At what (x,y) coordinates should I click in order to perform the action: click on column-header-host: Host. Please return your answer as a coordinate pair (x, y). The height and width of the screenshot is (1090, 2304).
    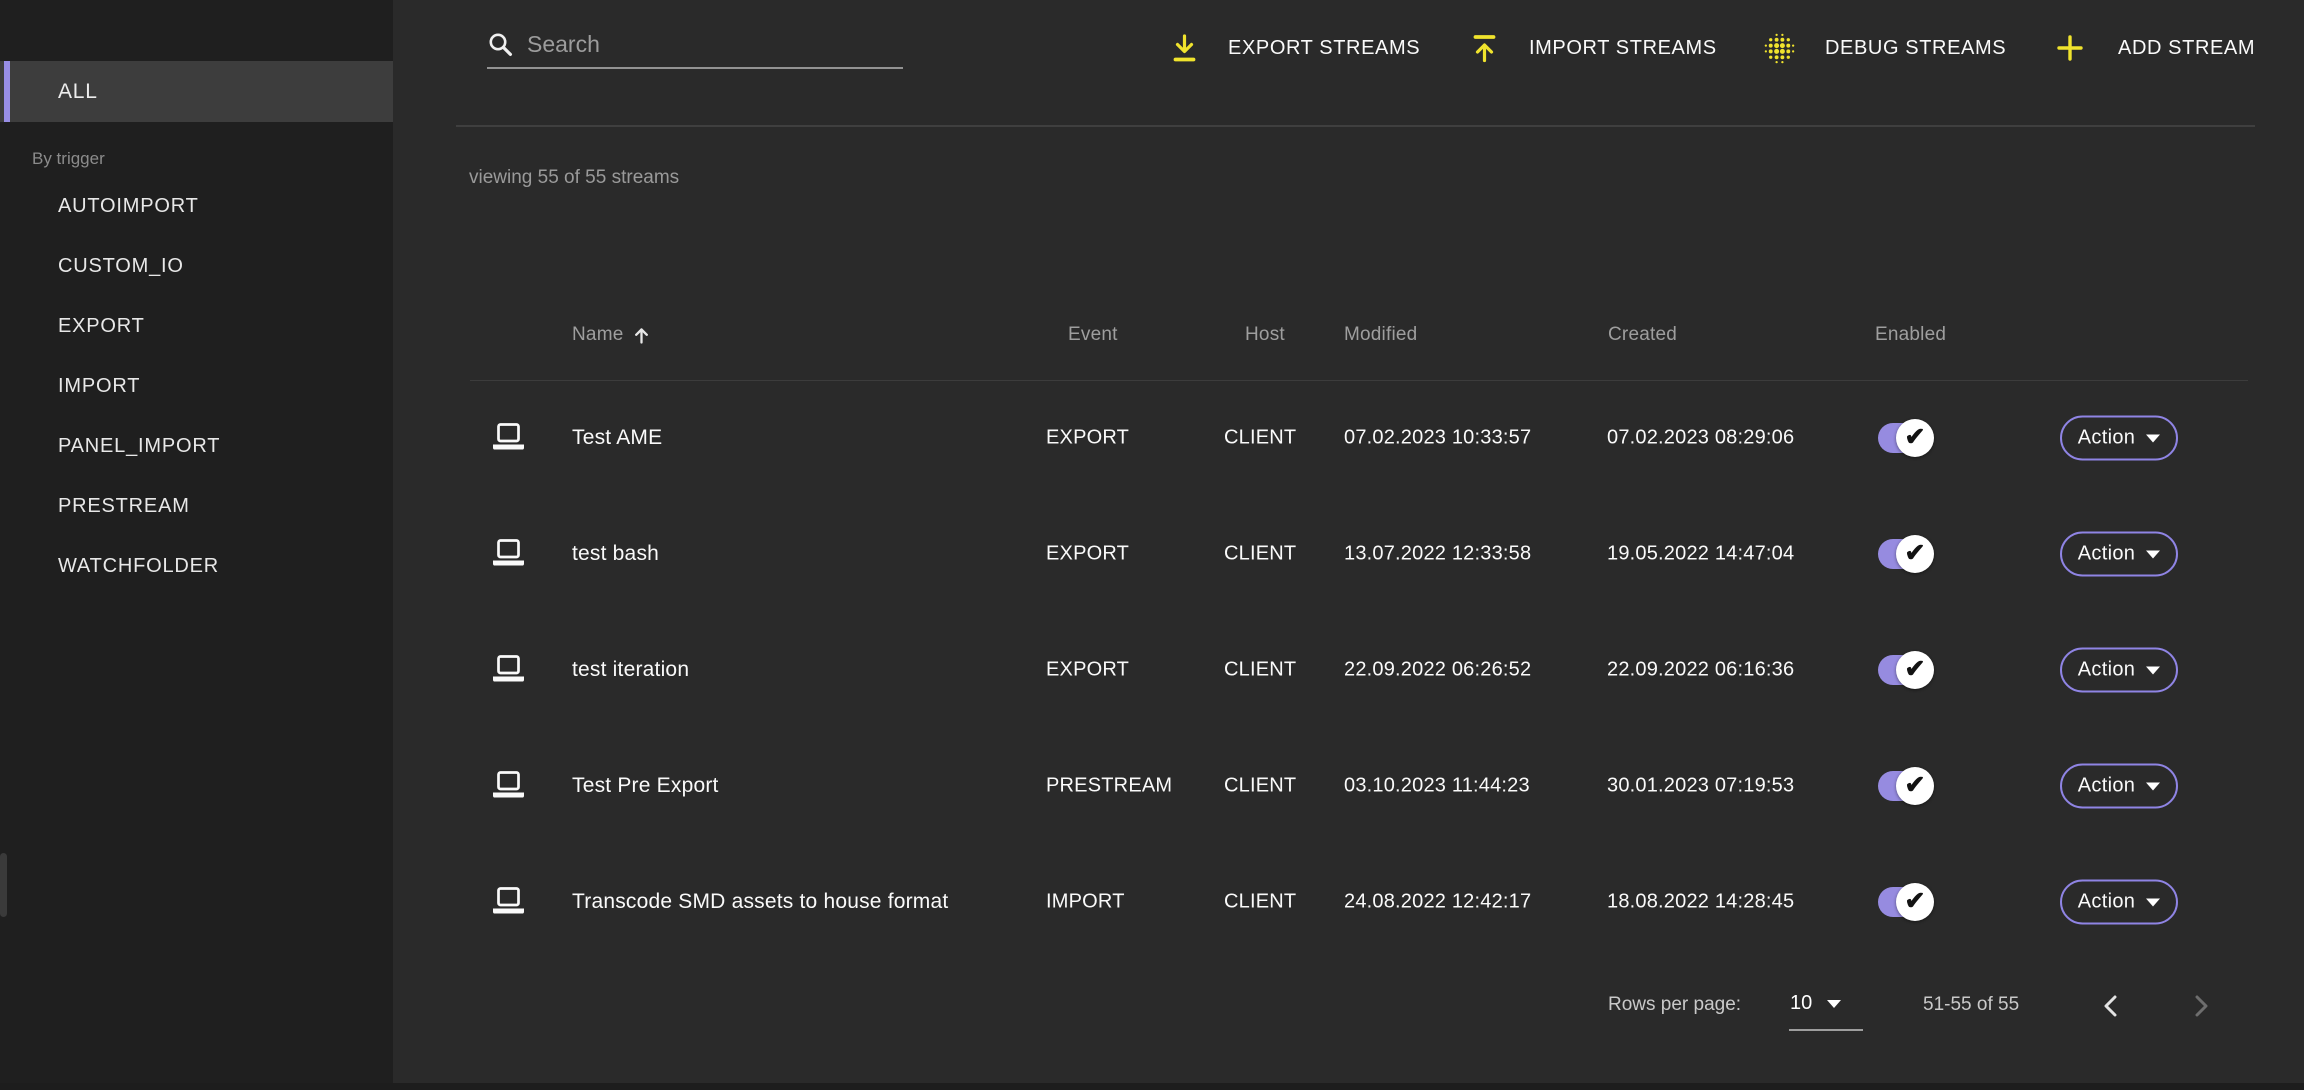
    Looking at the image, I should click on (1265, 334).